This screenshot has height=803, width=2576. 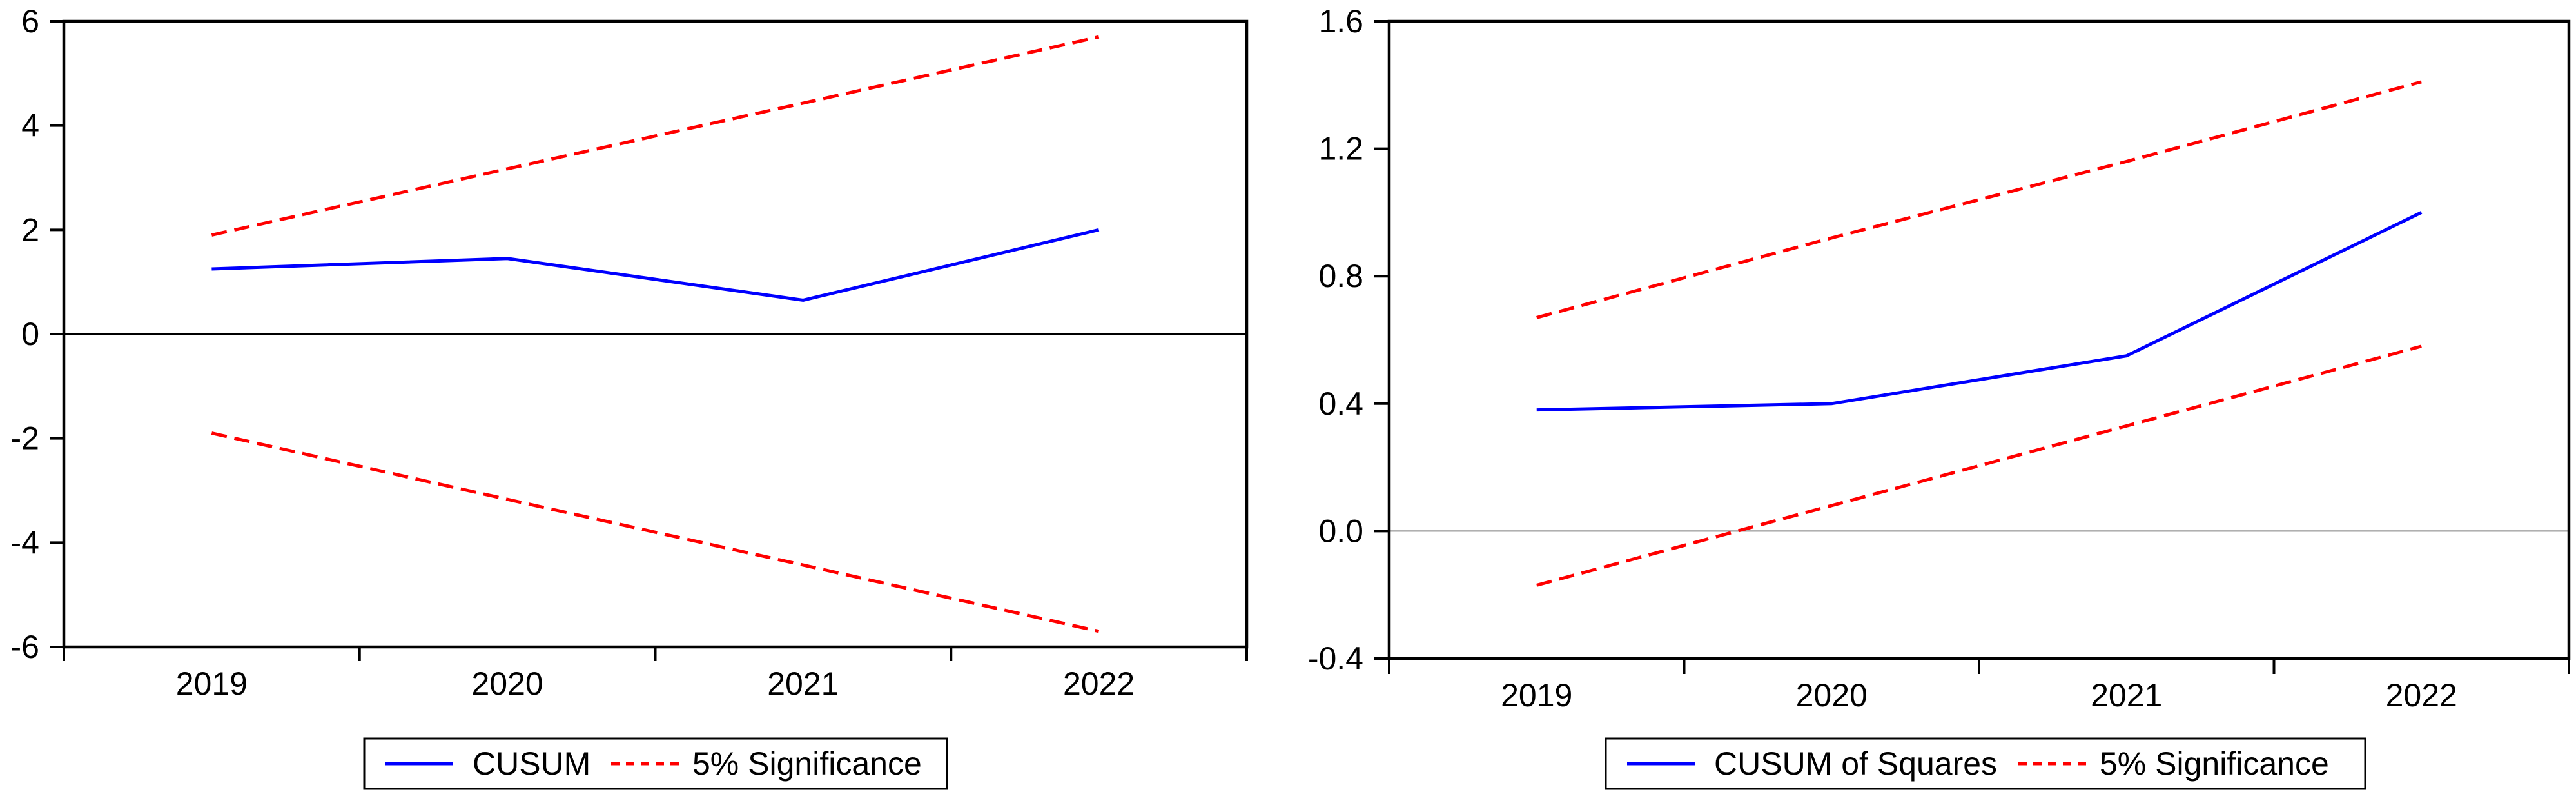 I want to click on y-tick-label: 6, so click(x=30, y=21).